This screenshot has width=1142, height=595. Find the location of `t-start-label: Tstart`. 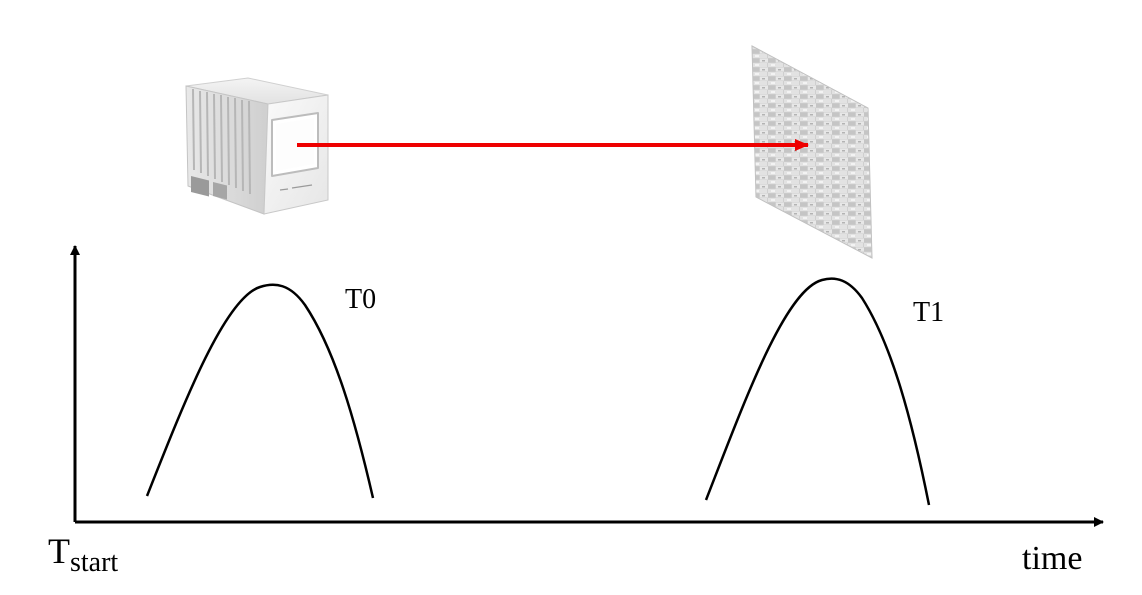

t-start-label: Tstart is located at coordinates (83, 554).